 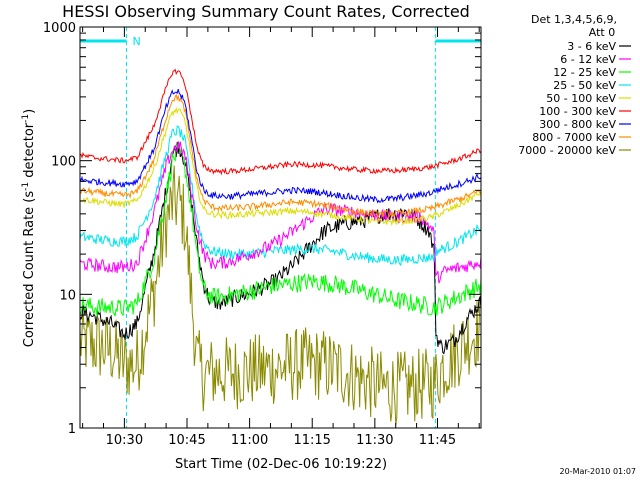 What do you see at coordinates (602, 32) in the screenshot?
I see `legend-header-line-2: Att 0` at bounding box center [602, 32].